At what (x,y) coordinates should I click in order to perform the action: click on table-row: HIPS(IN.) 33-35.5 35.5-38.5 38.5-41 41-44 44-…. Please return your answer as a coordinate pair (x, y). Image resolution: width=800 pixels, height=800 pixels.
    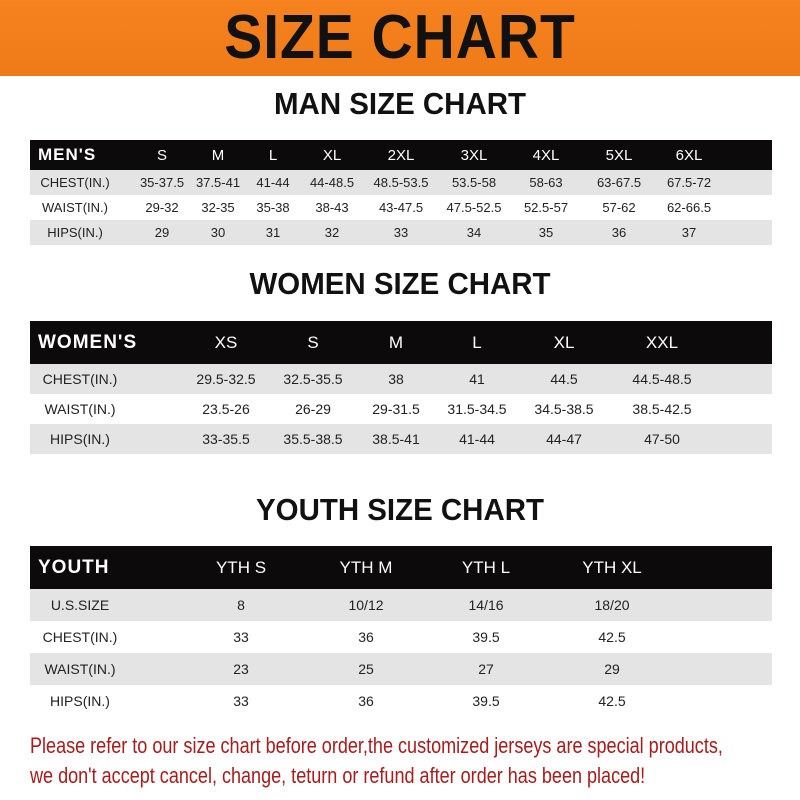
    Looking at the image, I should click on (401, 439).